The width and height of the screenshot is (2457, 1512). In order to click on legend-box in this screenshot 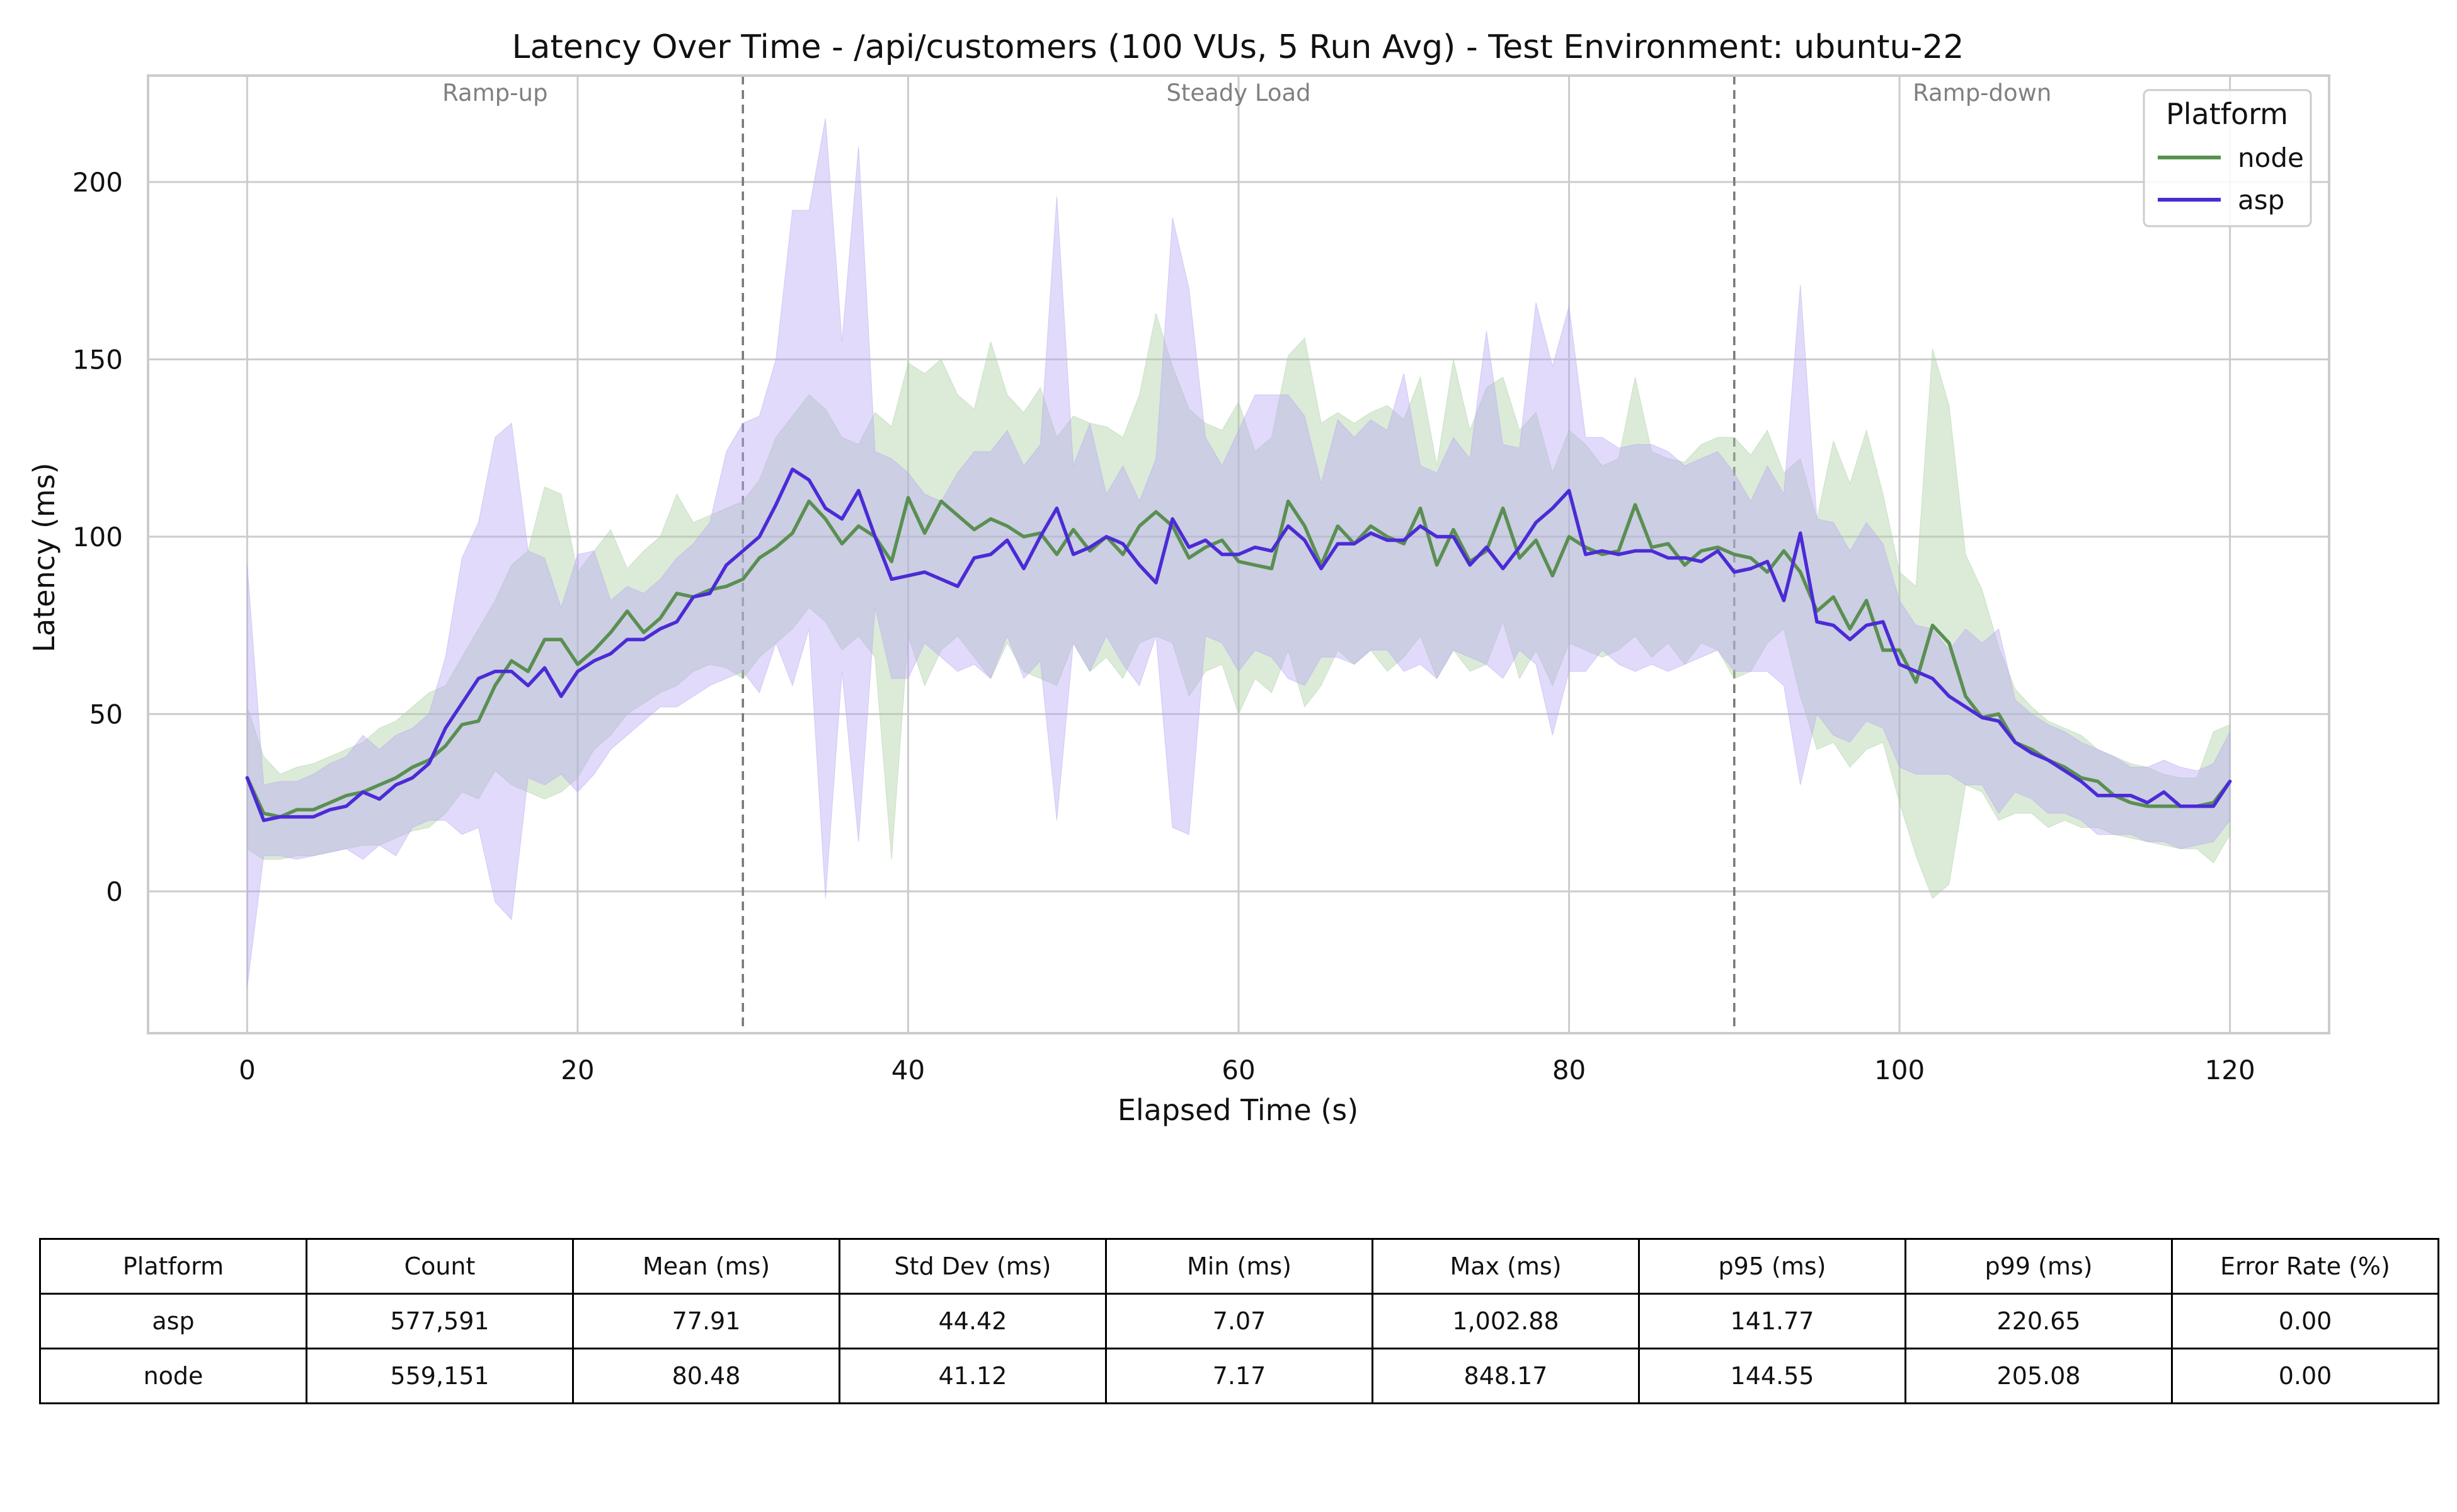, I will do `click(2227, 158)`.